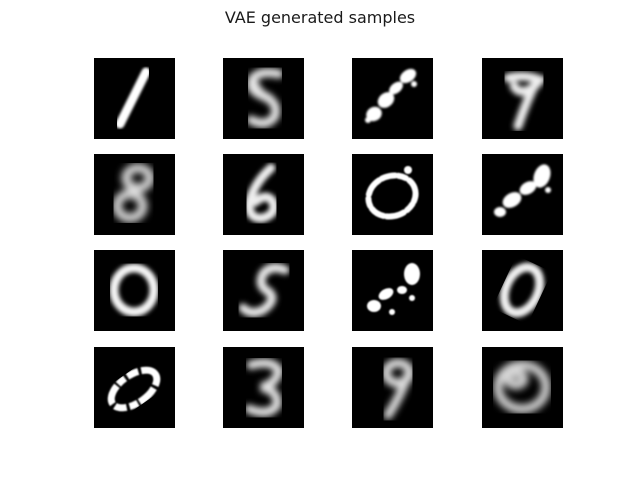  Describe the element at coordinates (392, 290) in the screenshot. I see `sample-11-fragmented-blob` at that location.